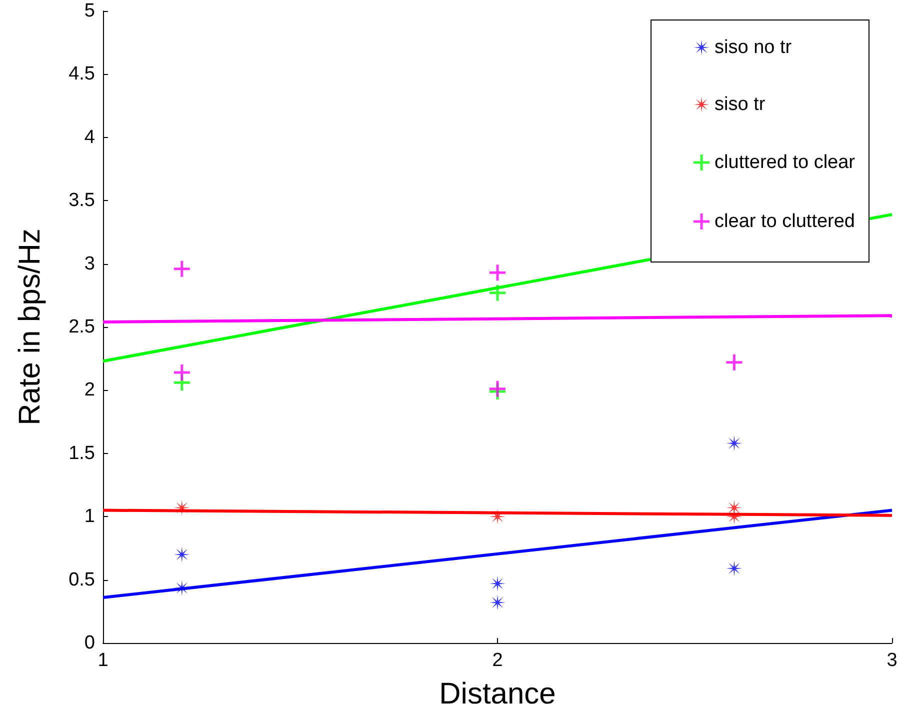 The height and width of the screenshot is (715, 901). I want to click on x-tick-label: 1, so click(103, 660).